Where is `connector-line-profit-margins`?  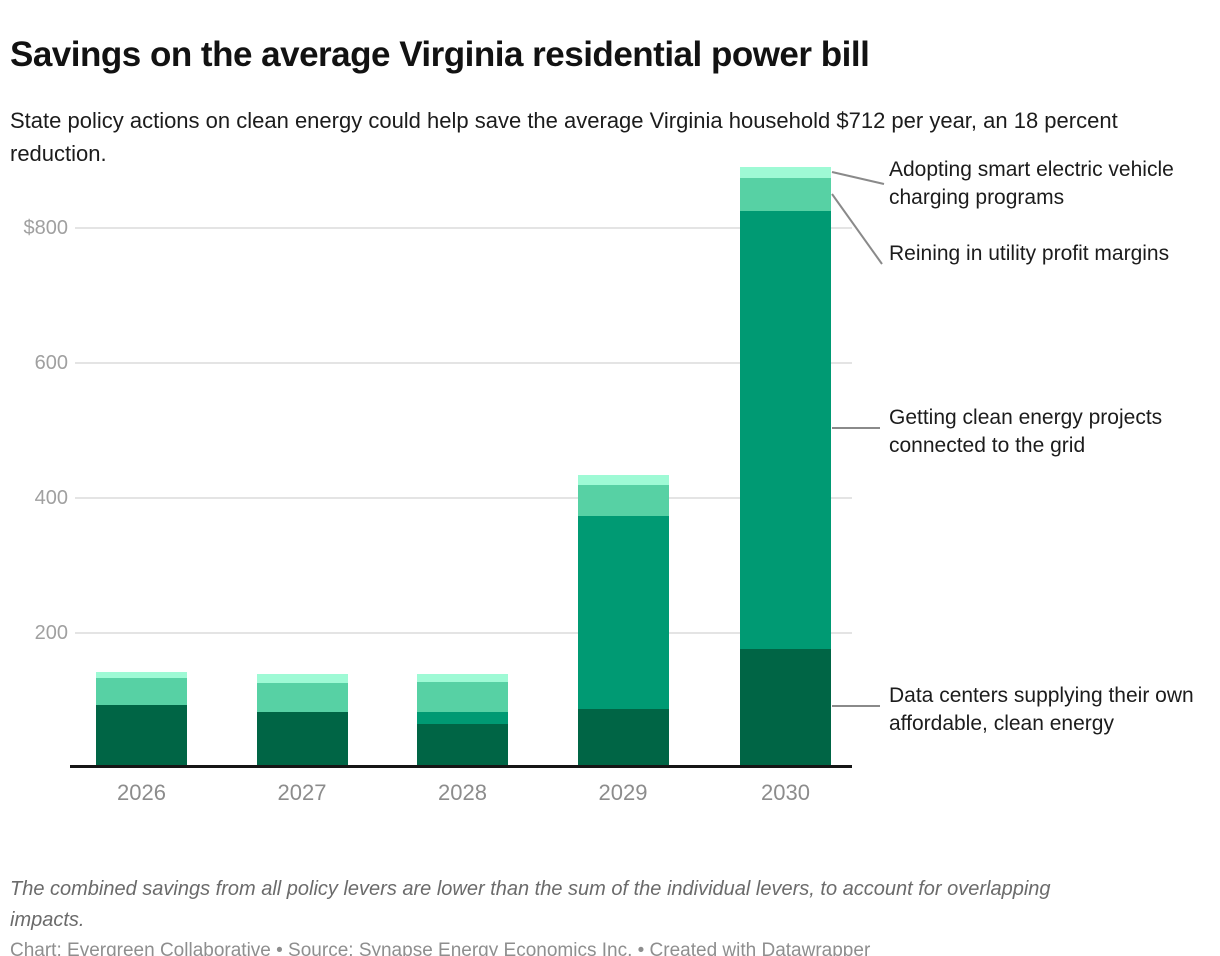
connector-line-profit-margins is located at coordinates (857, 229).